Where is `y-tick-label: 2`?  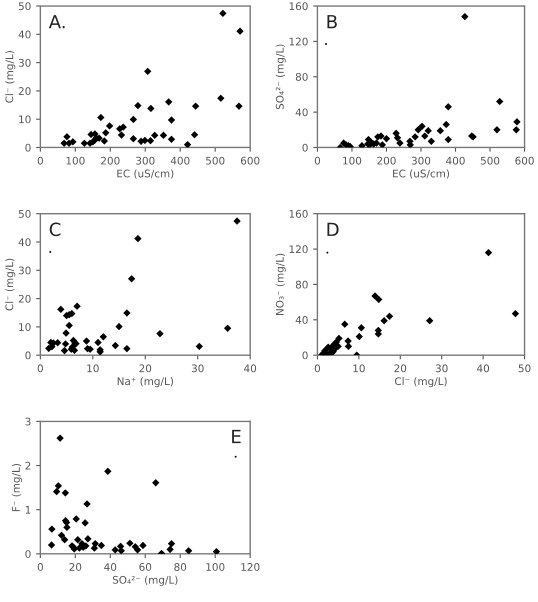
y-tick-label: 2 is located at coordinates (27, 466).